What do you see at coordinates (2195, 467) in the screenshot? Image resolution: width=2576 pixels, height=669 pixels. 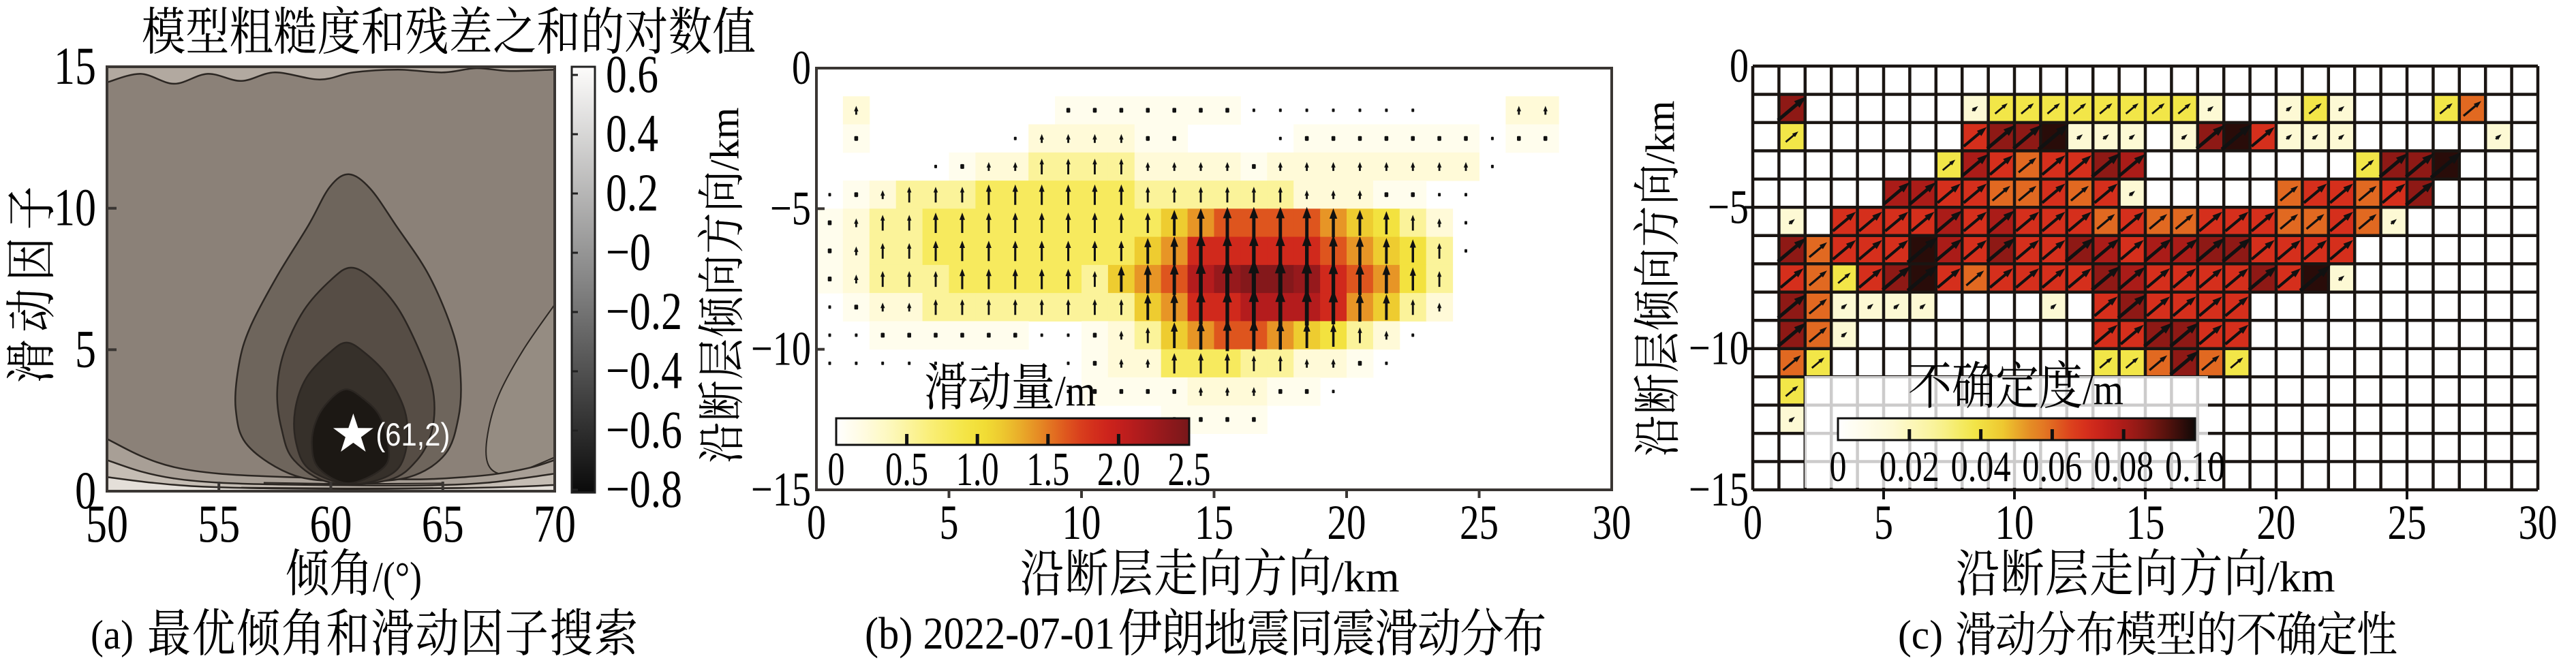 I see `svg-text: 0.10` at bounding box center [2195, 467].